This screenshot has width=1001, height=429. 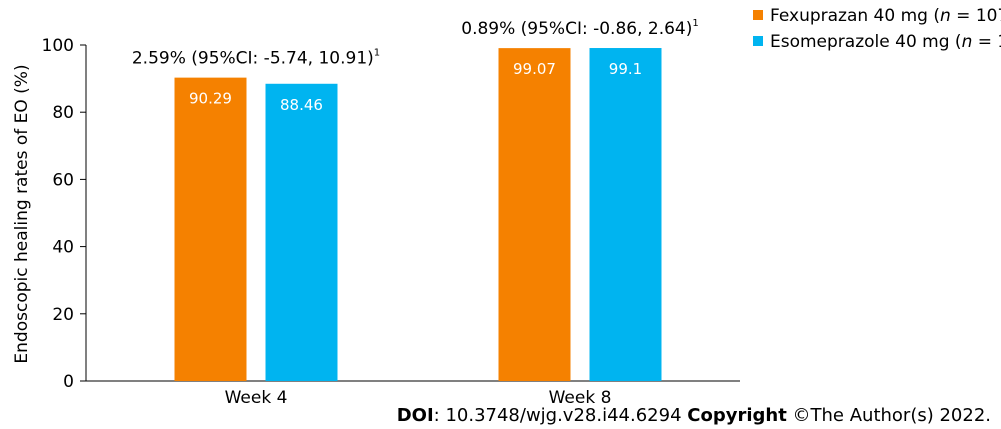 I want to click on y-tick-label: 40, so click(x=63, y=248).